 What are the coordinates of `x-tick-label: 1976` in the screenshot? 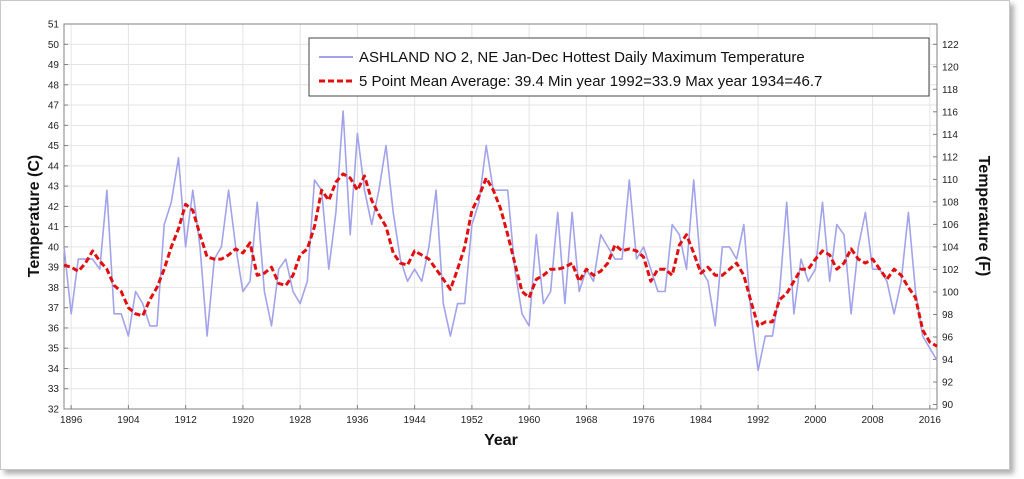 It's located at (643, 420).